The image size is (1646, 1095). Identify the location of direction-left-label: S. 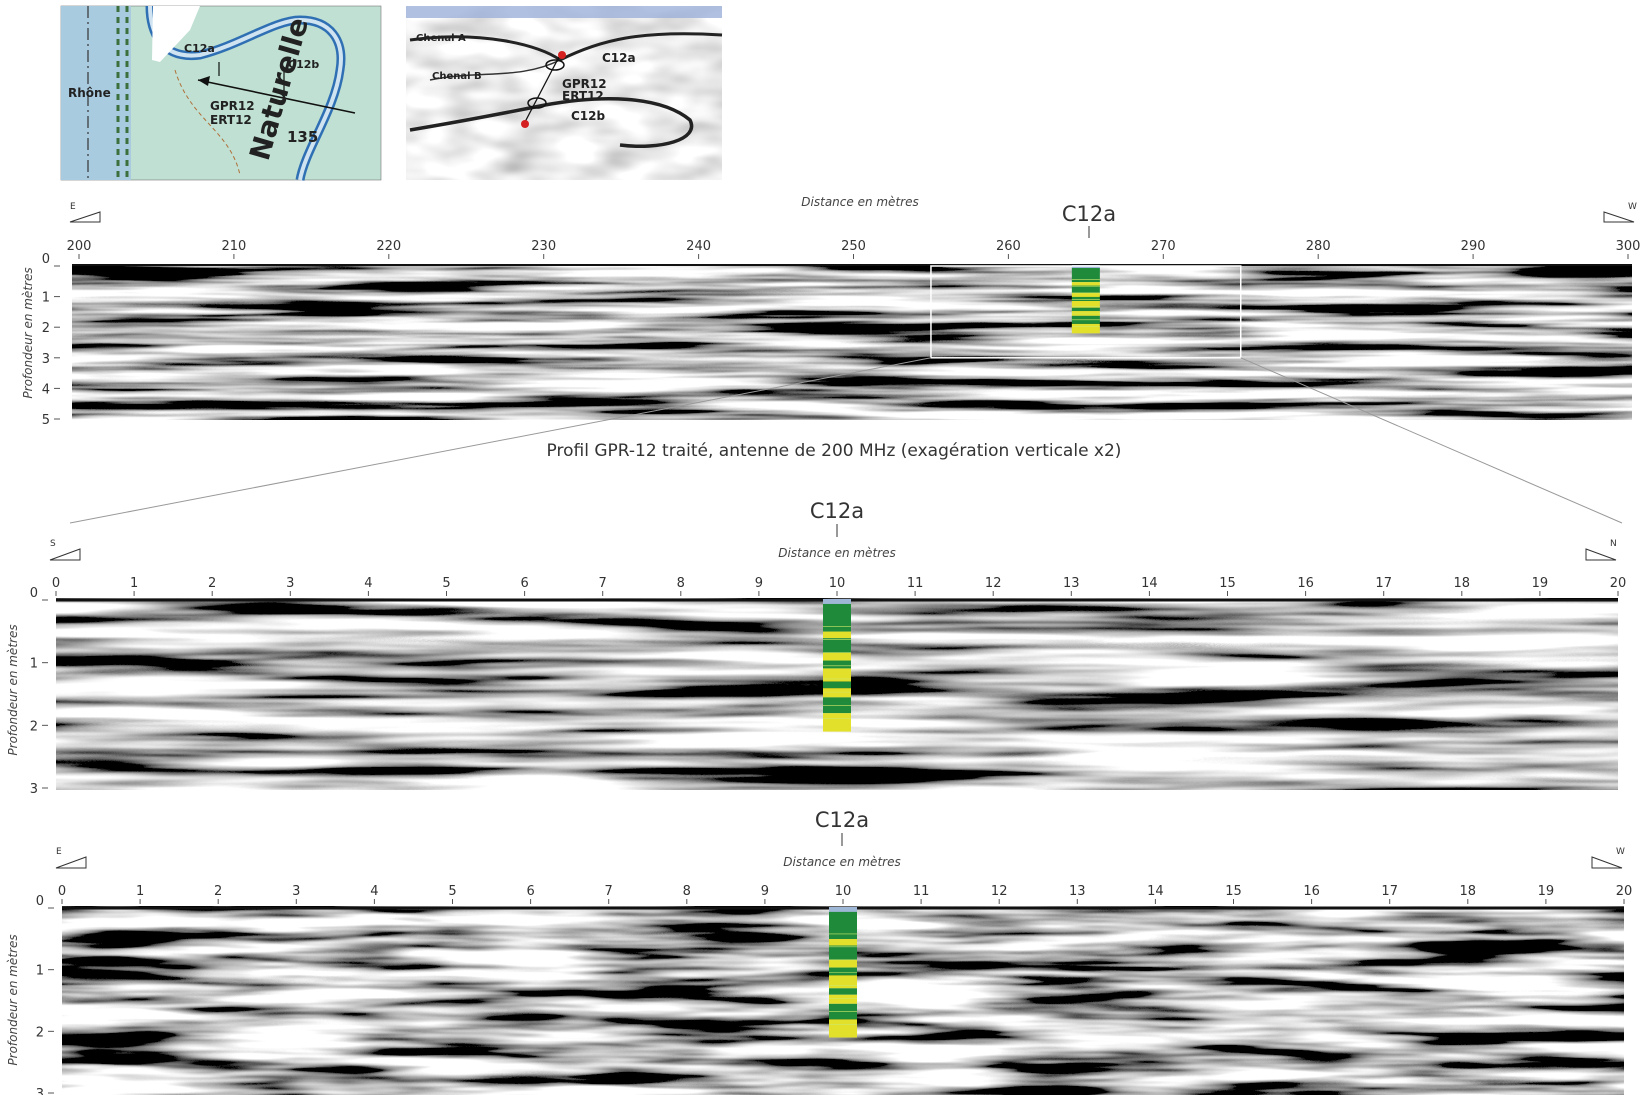
(53, 544).